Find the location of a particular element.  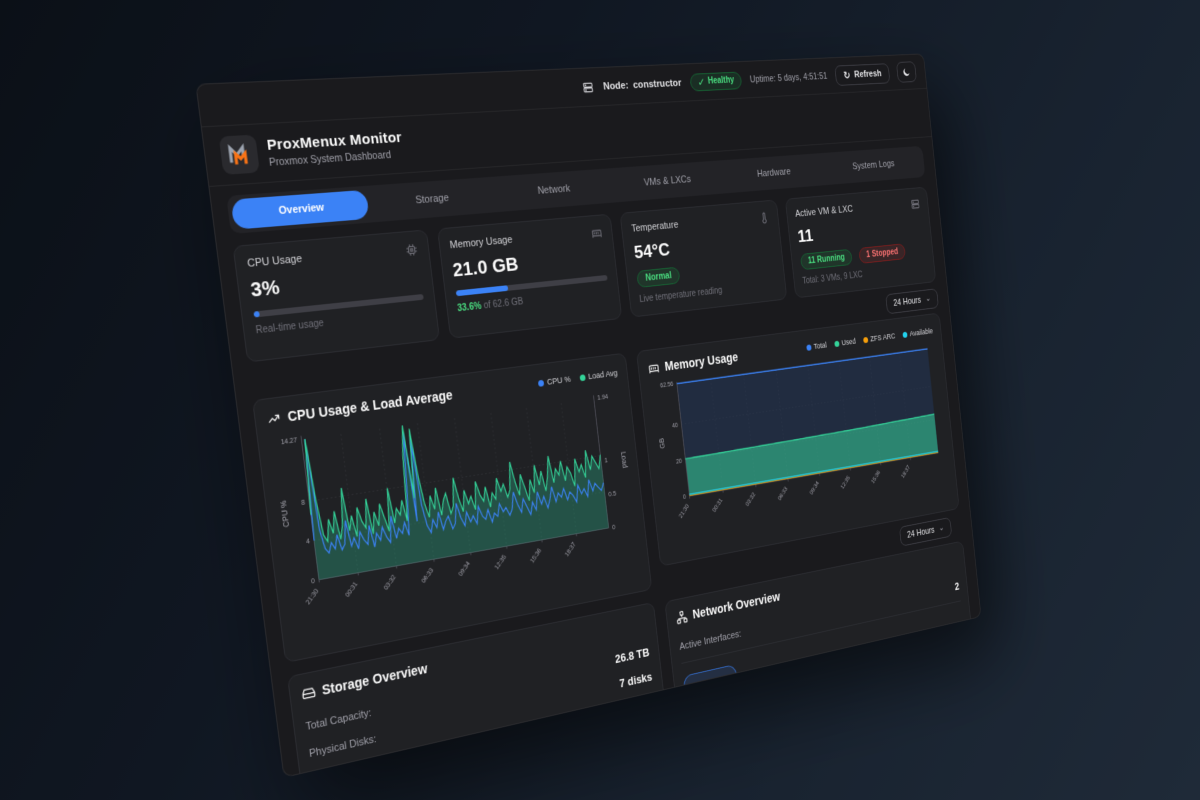

node-label: Node: is located at coordinates (616, 85).